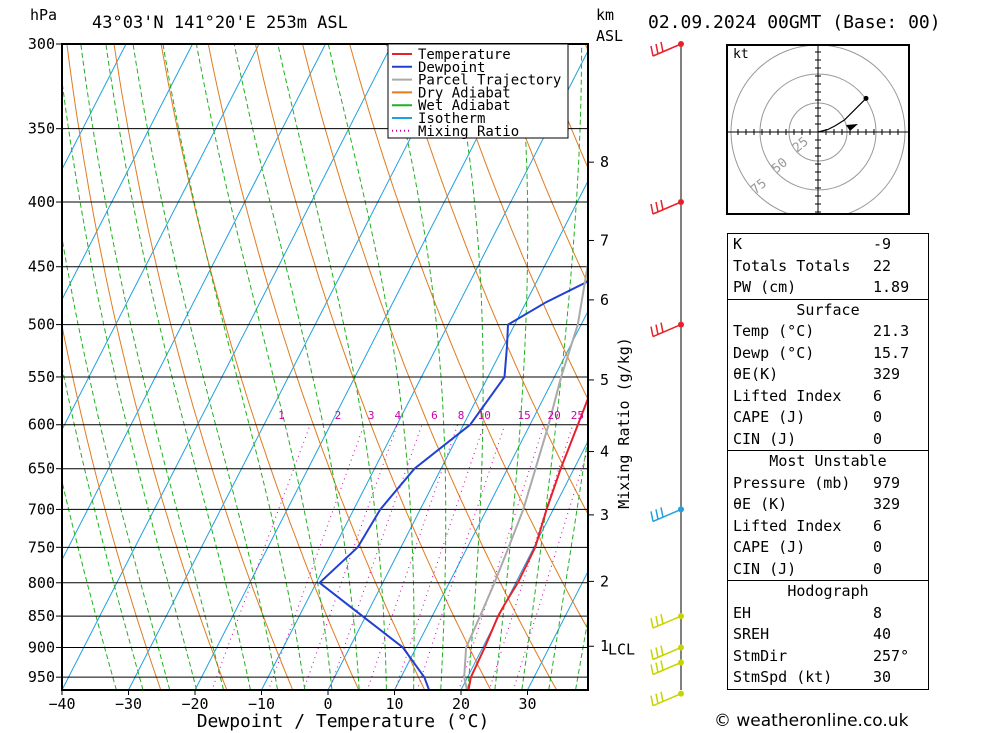 The width and height of the screenshot is (1000, 733). What do you see at coordinates (891, 331) in the screenshot?
I see `stat-value: 21.3` at bounding box center [891, 331].